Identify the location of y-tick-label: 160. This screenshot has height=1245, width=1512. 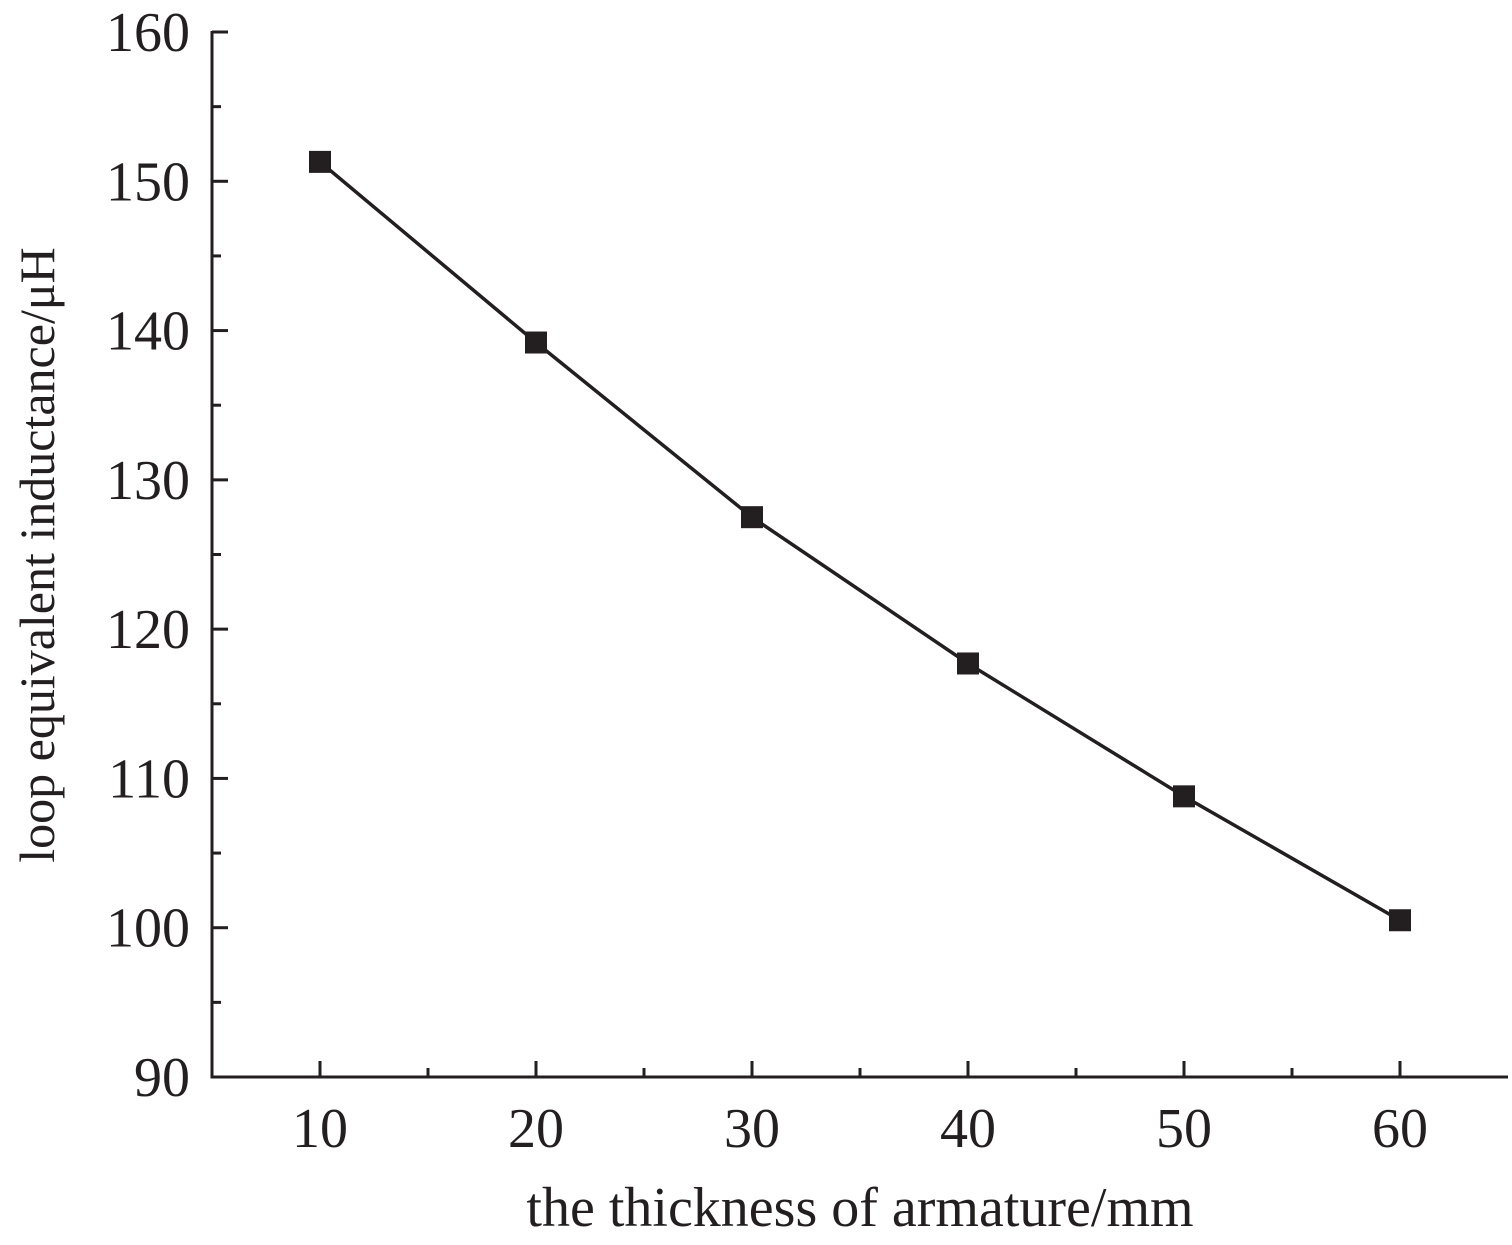
(148, 33).